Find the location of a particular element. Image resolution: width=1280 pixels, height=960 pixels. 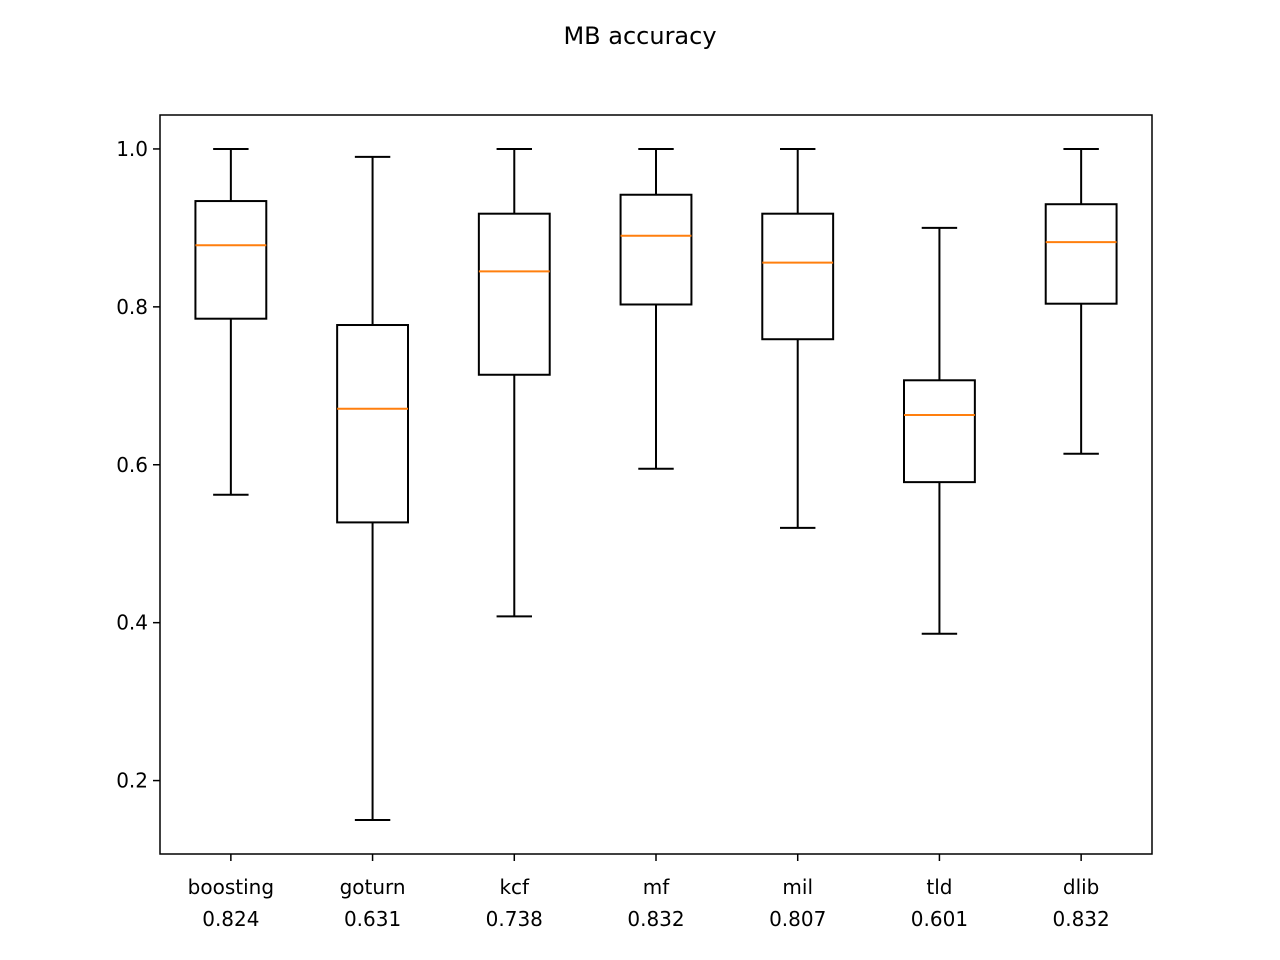

box-kcf is located at coordinates (514, 382).